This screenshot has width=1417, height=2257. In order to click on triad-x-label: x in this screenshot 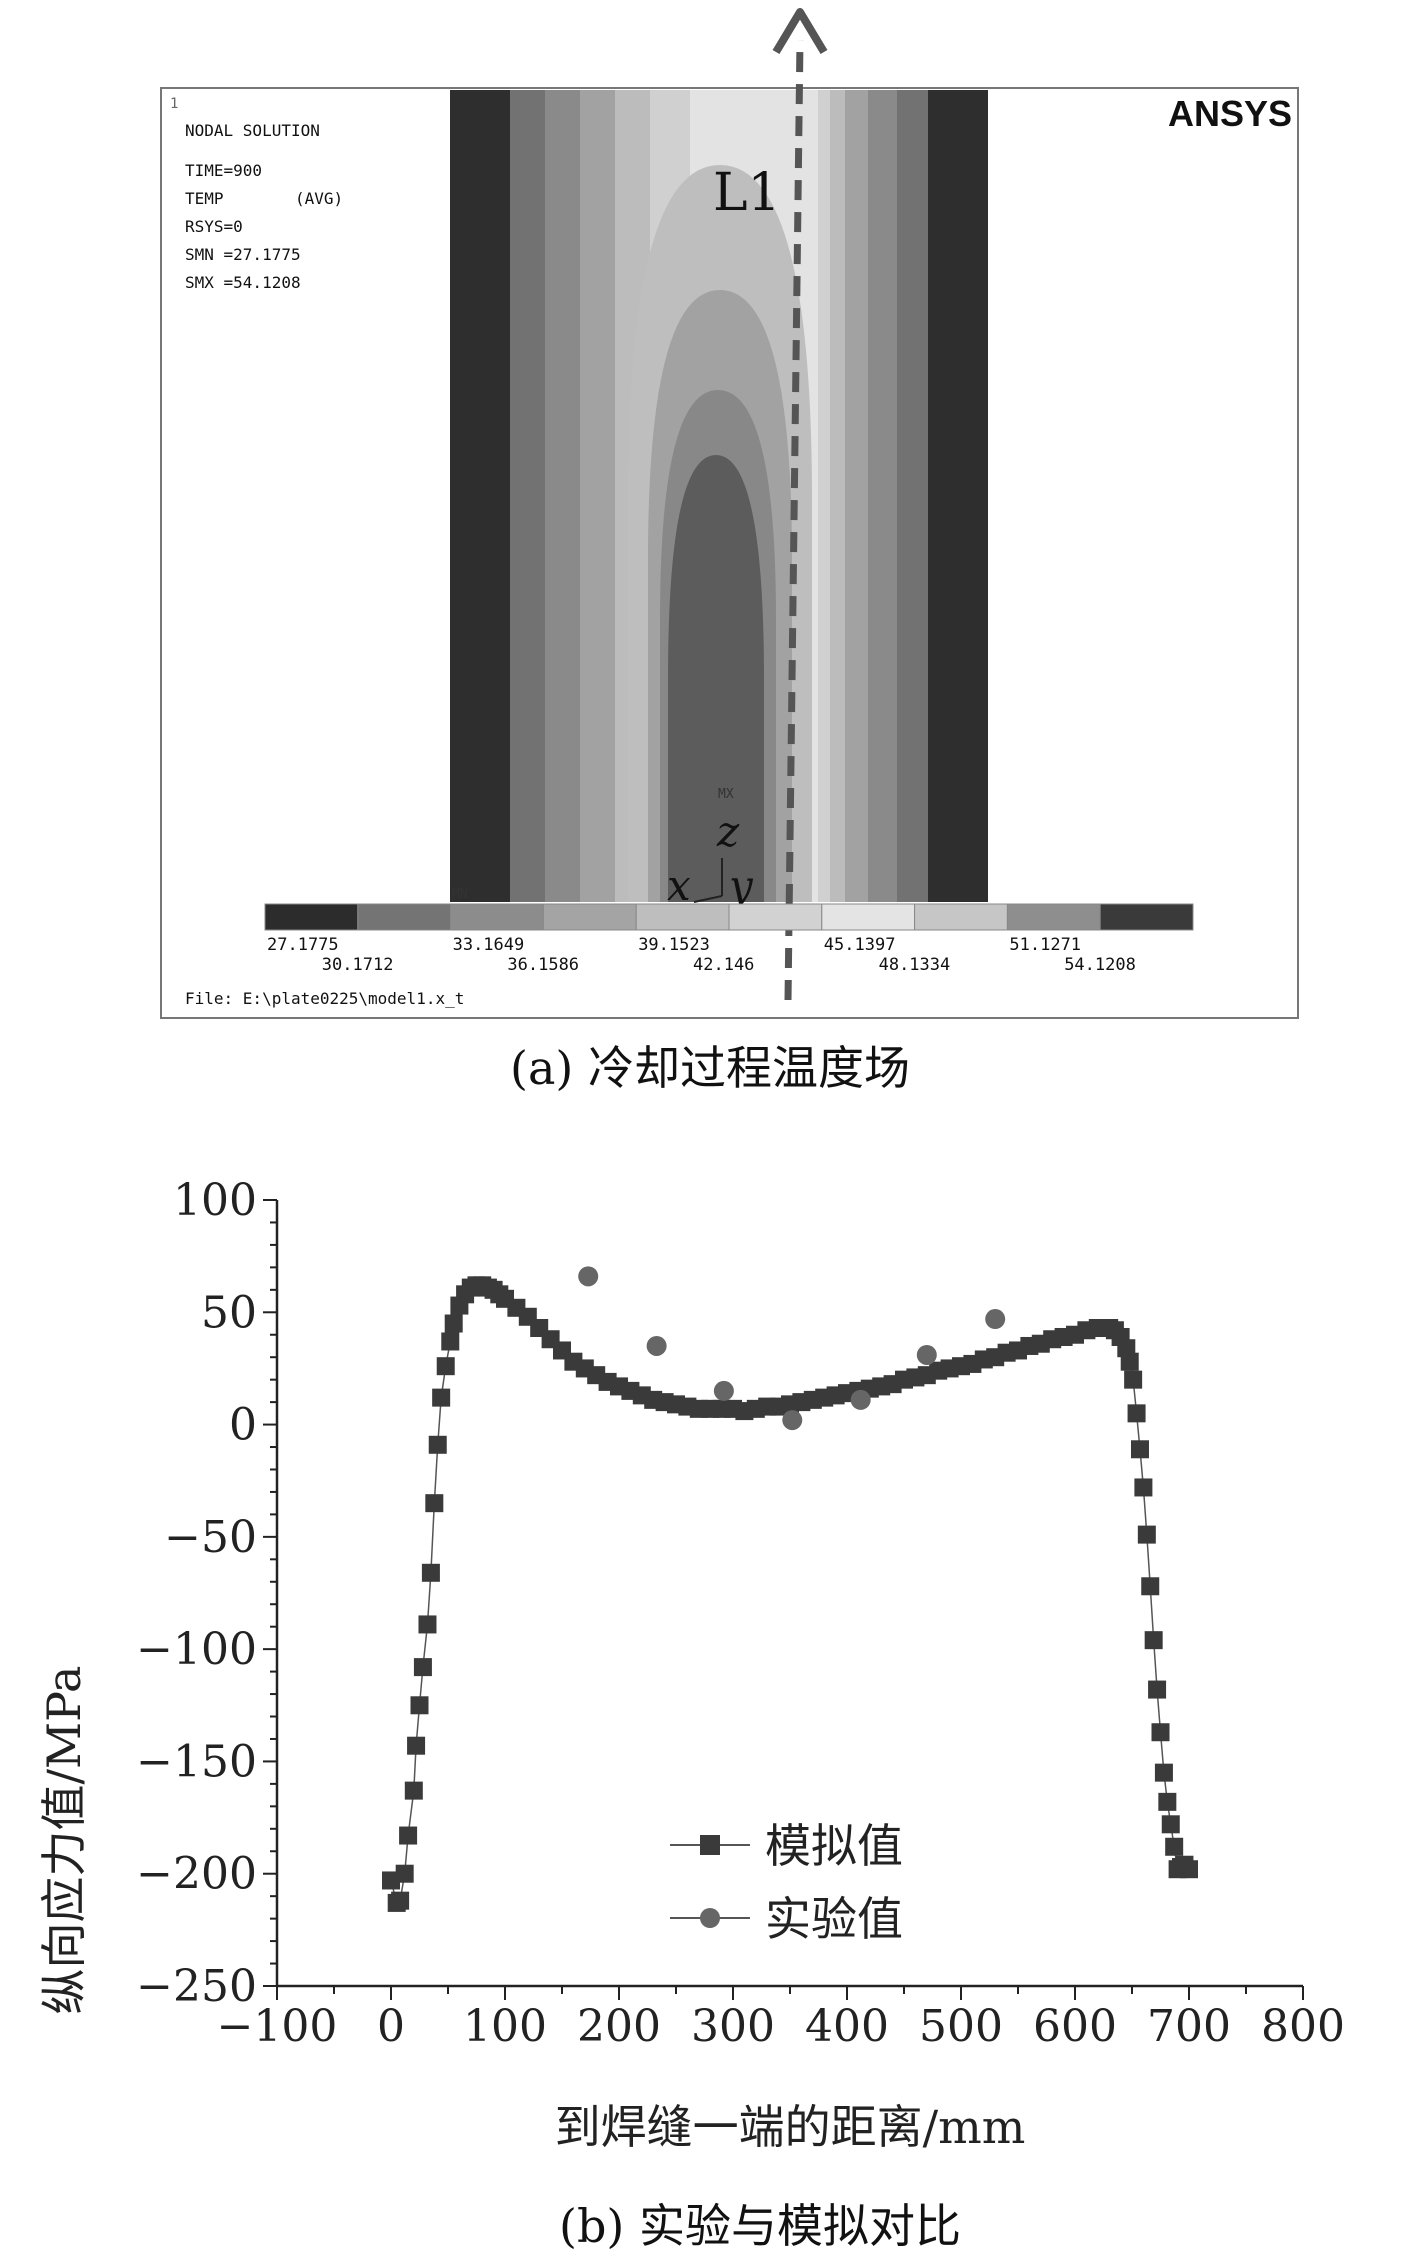, I will do `click(679, 885)`.